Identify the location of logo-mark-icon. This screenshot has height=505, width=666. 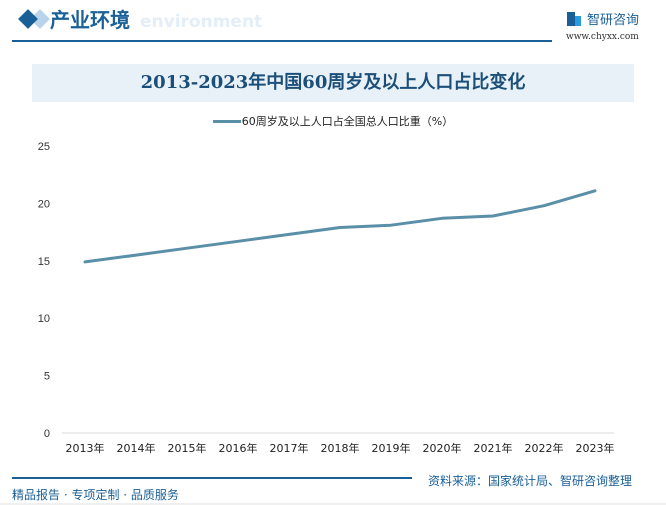
(574, 18).